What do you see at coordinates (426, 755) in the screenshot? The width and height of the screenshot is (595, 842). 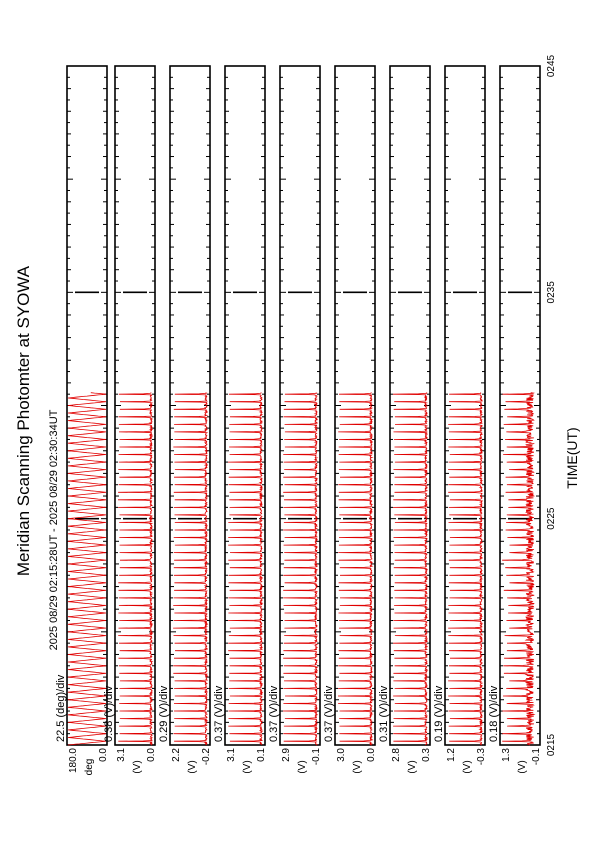 I see `y-min-label: 0.3` at bounding box center [426, 755].